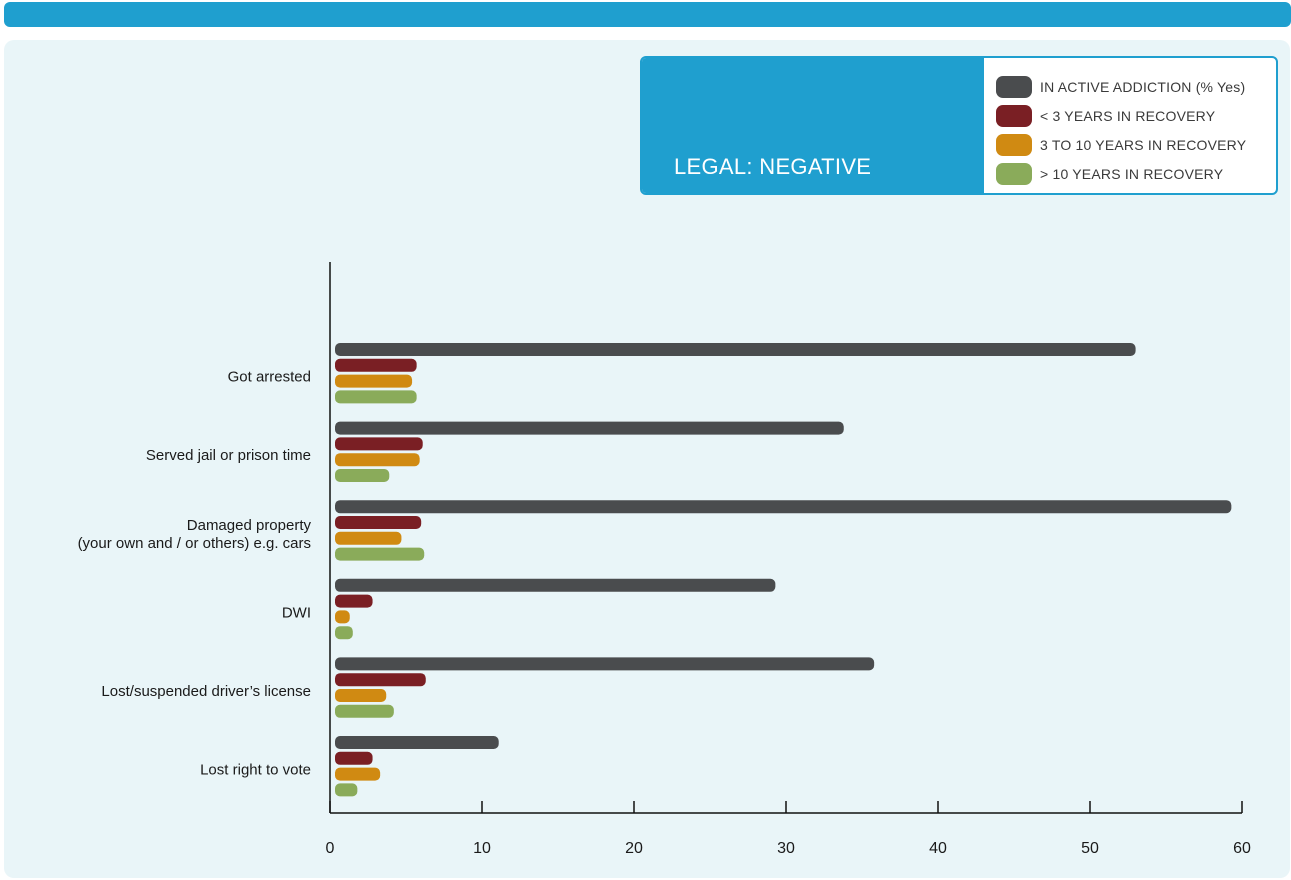 The width and height of the screenshot is (1291, 880). I want to click on category-label-line: DWI, so click(296, 612).